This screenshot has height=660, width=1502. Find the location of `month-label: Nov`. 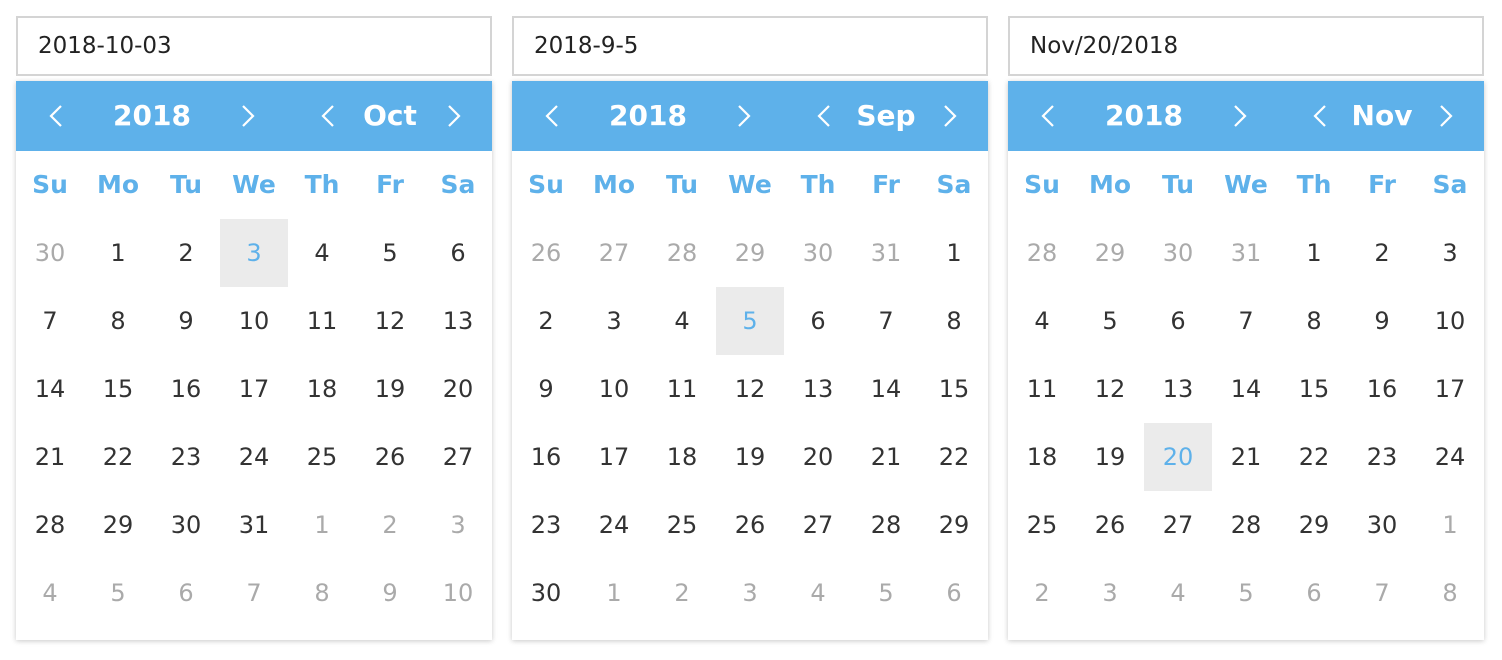

month-label: Nov is located at coordinates (1382, 115).